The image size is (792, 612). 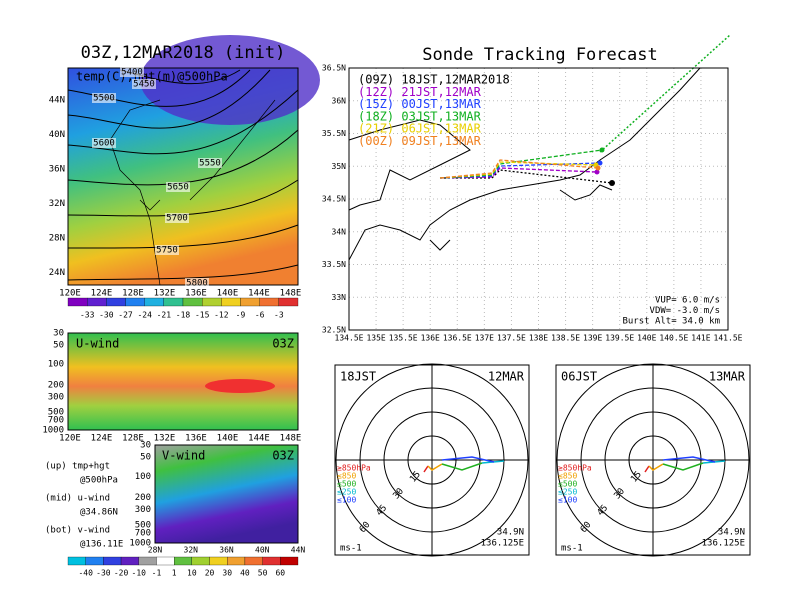 I want to click on lat-label: 34N, so click(x=339, y=231).